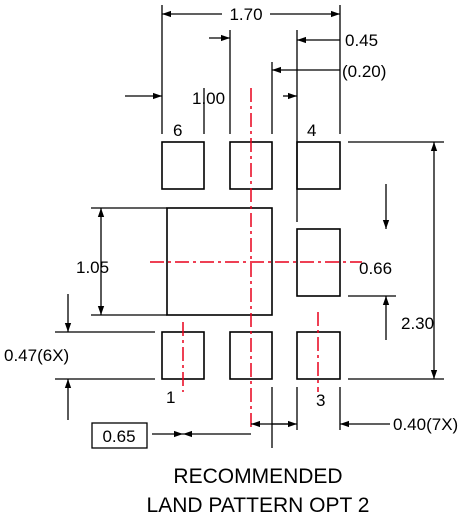  What do you see at coordinates (258, 491) in the screenshot?
I see `caption: RECOMMENDED LAND PATTERN OPT 2` at bounding box center [258, 491].